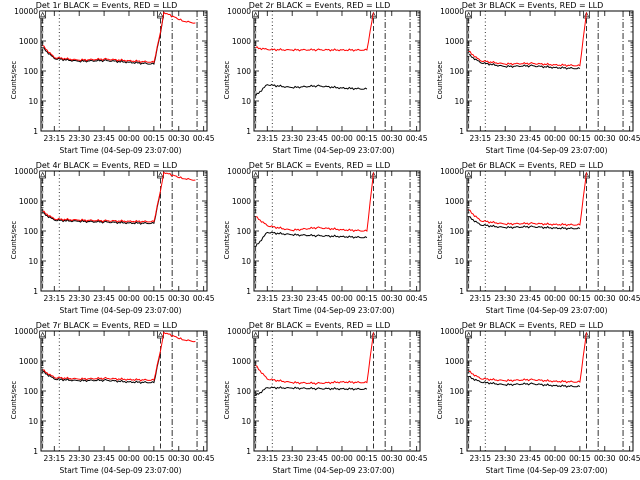  What do you see at coordinates (532, 5) in the screenshot?
I see `panel-title: Det 3r BLACK = Events, RED = LLD` at bounding box center [532, 5].